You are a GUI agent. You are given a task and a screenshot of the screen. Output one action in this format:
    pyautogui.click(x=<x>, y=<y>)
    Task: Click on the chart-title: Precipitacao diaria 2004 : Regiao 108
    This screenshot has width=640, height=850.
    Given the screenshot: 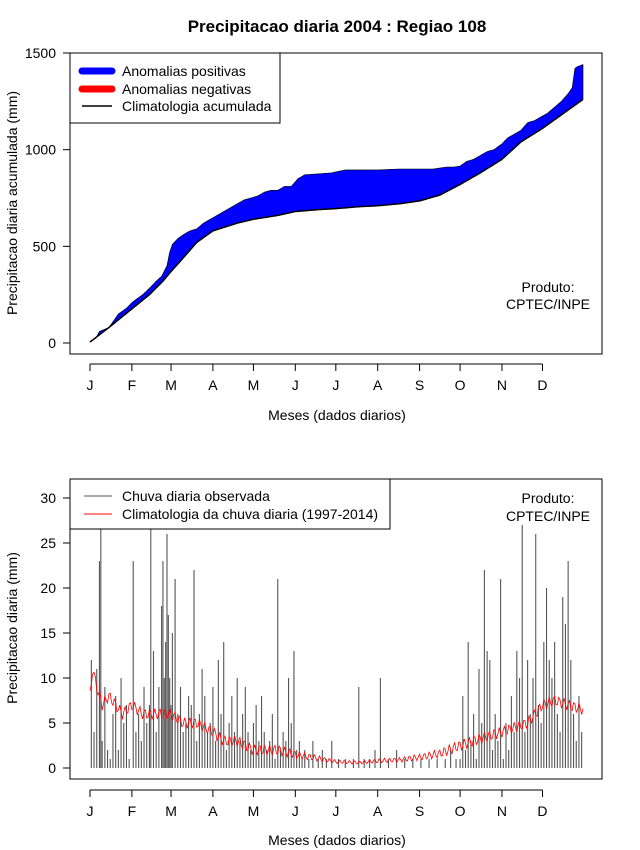 What is the action you would take?
    pyautogui.click(x=337, y=26)
    